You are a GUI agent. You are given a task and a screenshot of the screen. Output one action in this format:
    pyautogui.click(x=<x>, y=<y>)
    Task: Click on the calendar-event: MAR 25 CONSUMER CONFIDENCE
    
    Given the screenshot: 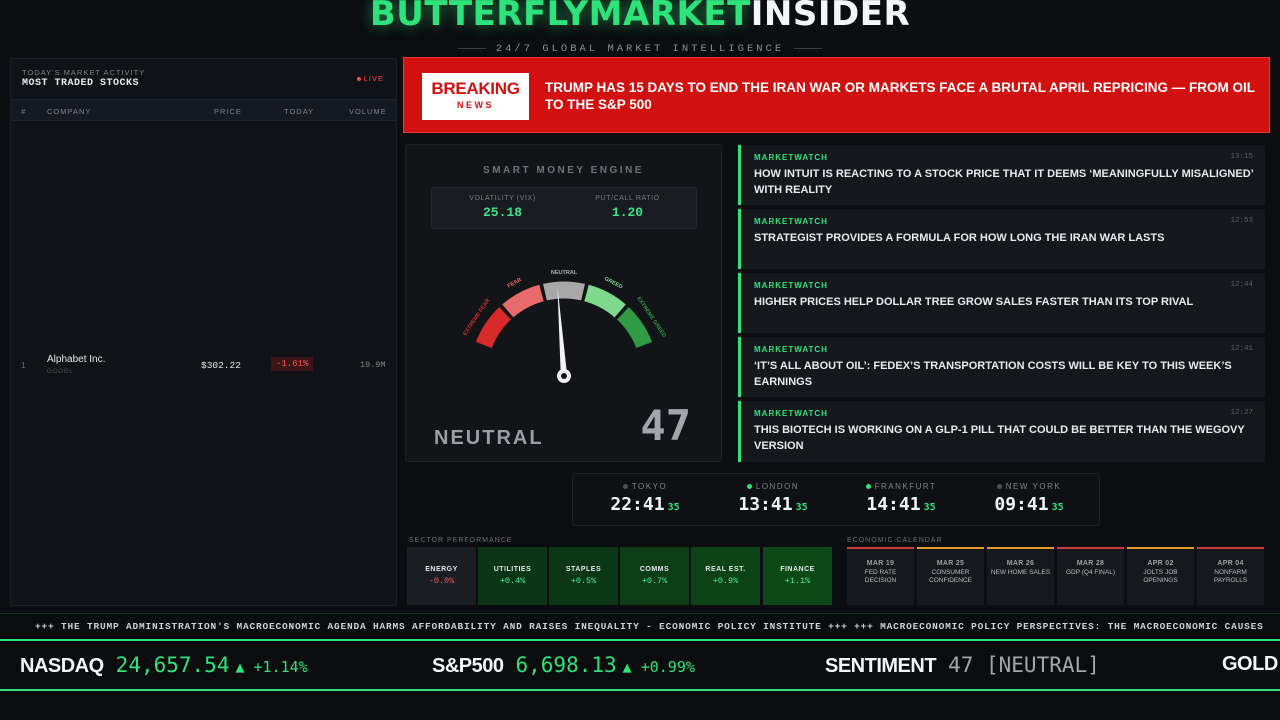 What is the action you would take?
    pyautogui.click(x=950, y=576)
    